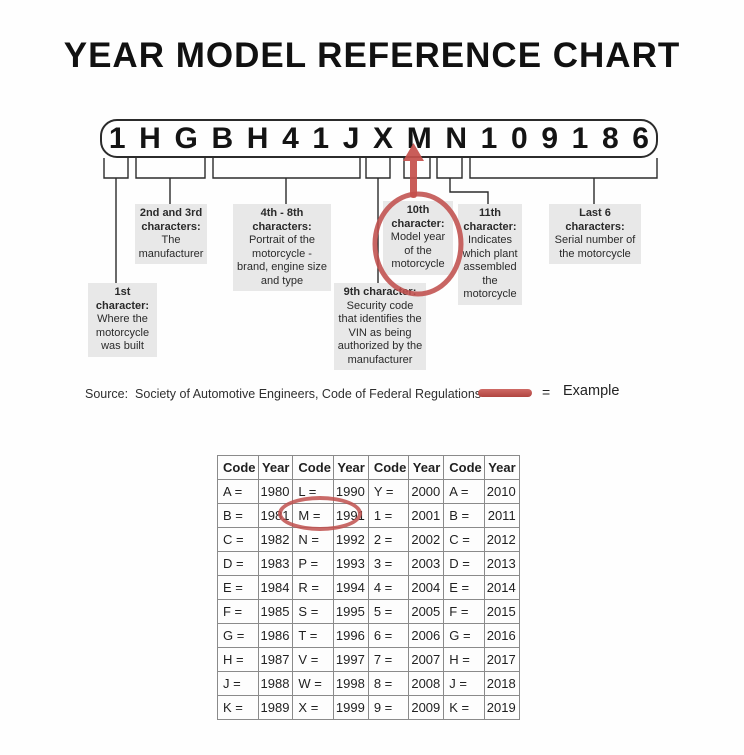 The image size is (744, 755). What do you see at coordinates (501, 563) in the screenshot?
I see `year-cell: 2013` at bounding box center [501, 563].